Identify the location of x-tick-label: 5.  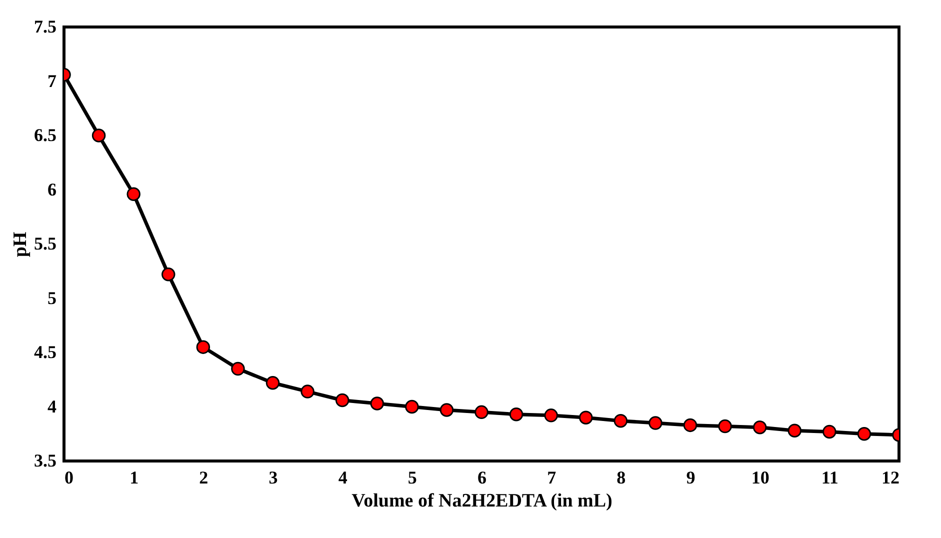
(412, 478).